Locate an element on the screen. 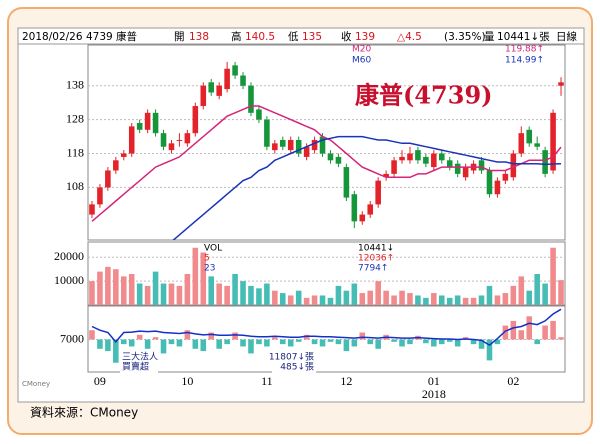 The height and width of the screenshot is (444, 600). source: 資料來源：CMoney is located at coordinates (84, 413).